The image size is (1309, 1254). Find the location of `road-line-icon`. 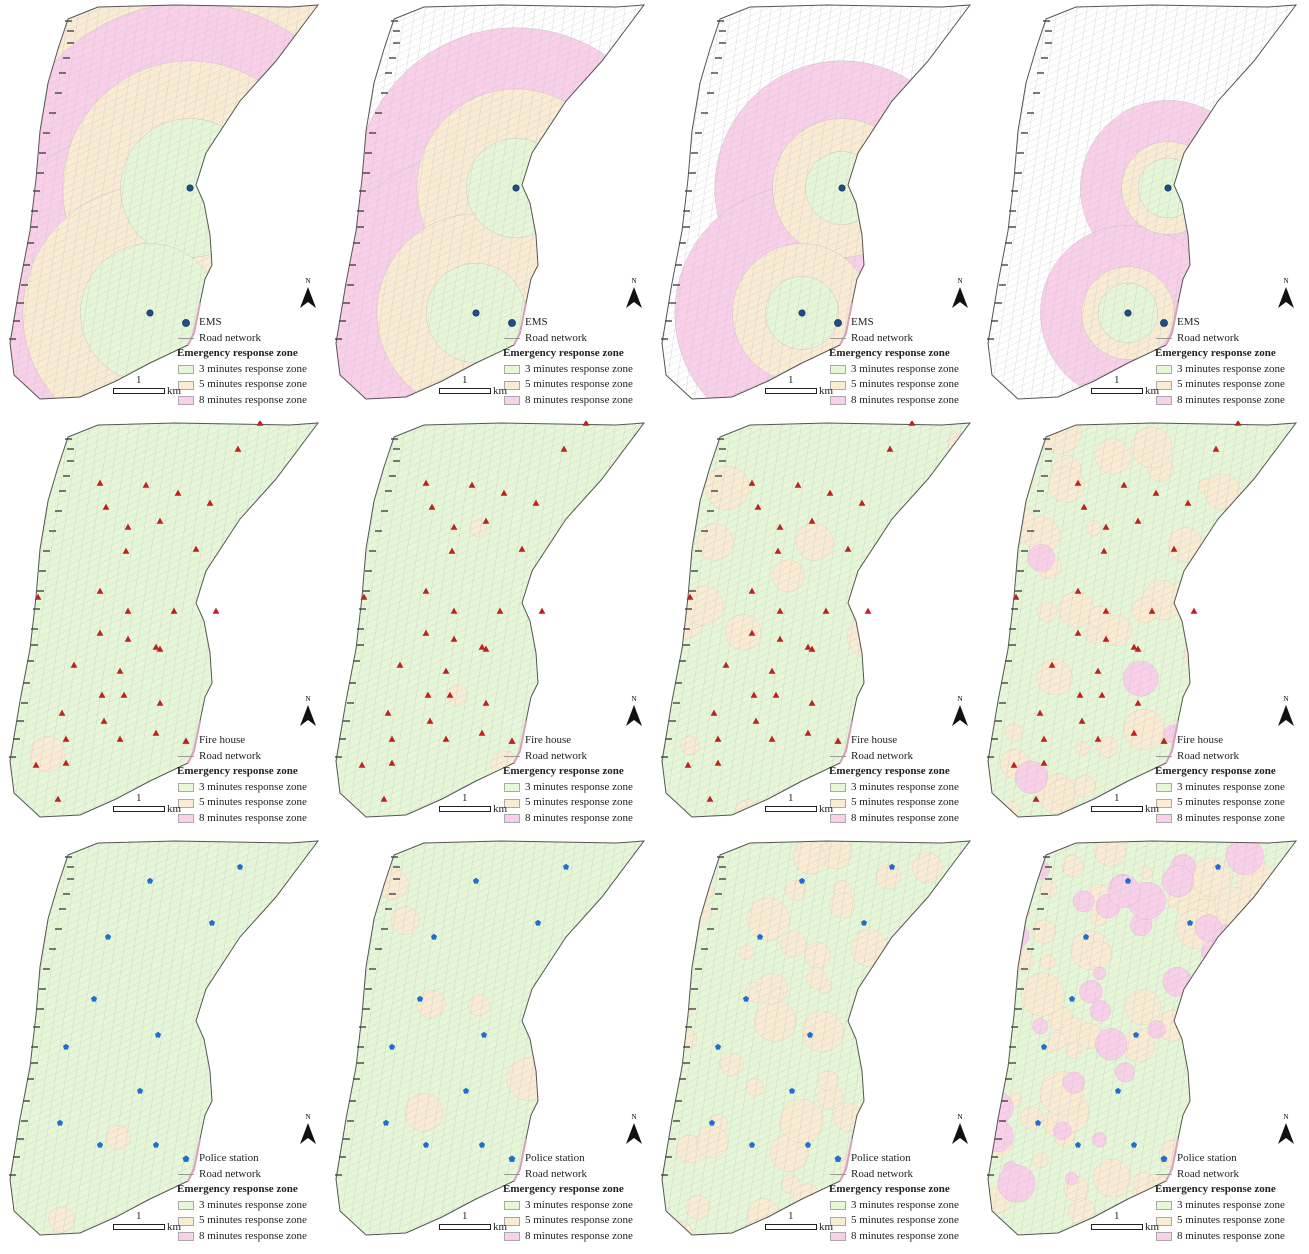

road-line-icon is located at coordinates (186, 1174).